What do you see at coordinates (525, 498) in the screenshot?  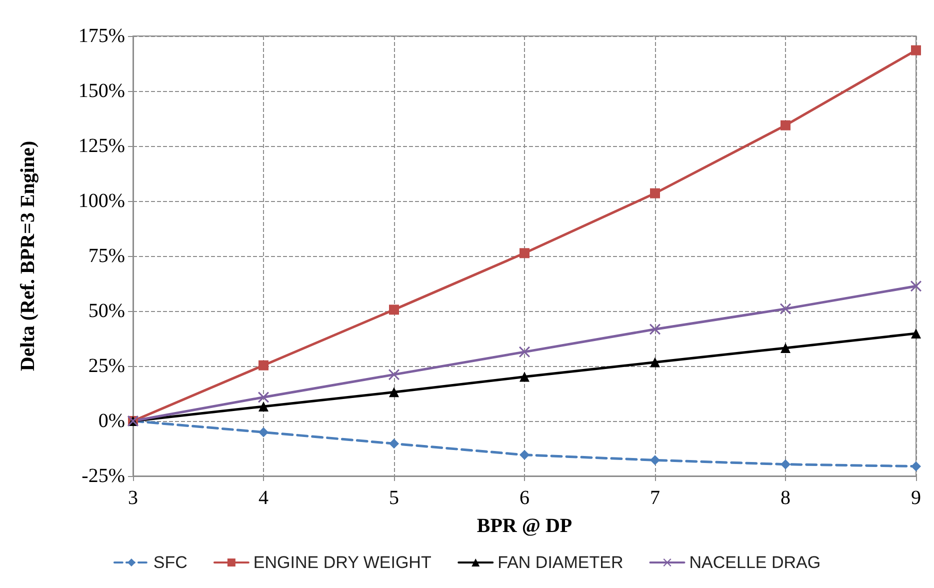 I see `x-tick-label: 6` at bounding box center [525, 498].